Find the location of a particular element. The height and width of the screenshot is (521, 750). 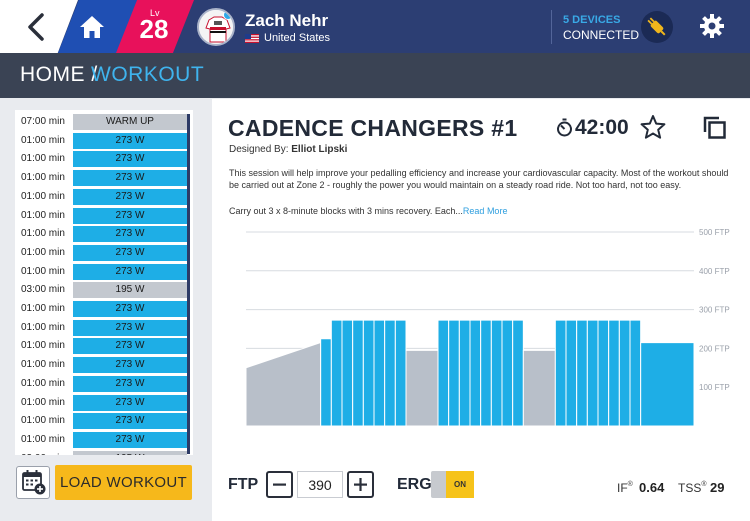

list-scrollbar is located at coordinates (188, 284).